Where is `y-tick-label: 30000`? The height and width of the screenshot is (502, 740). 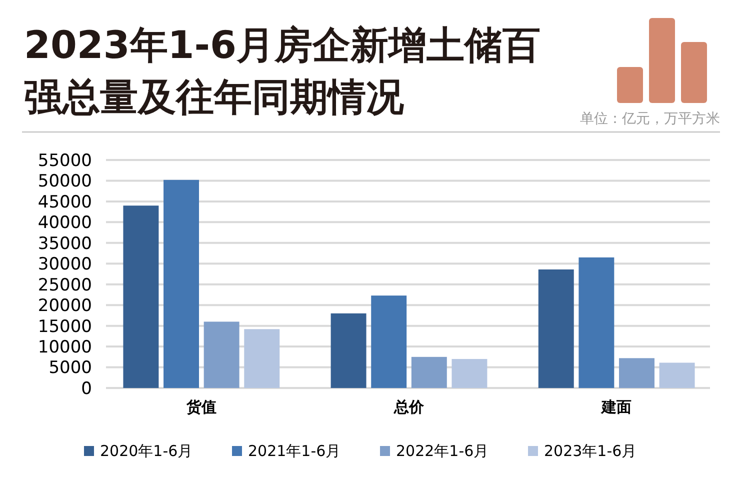 y-tick-label: 30000 is located at coordinates (65, 264).